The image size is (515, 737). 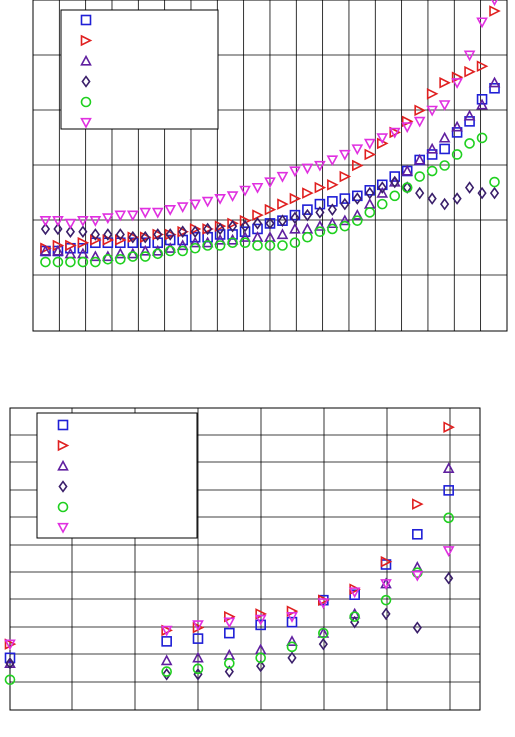 What do you see at coordinates (270, 333) in the screenshot?
I see `x-ticks` at bounding box center [270, 333].